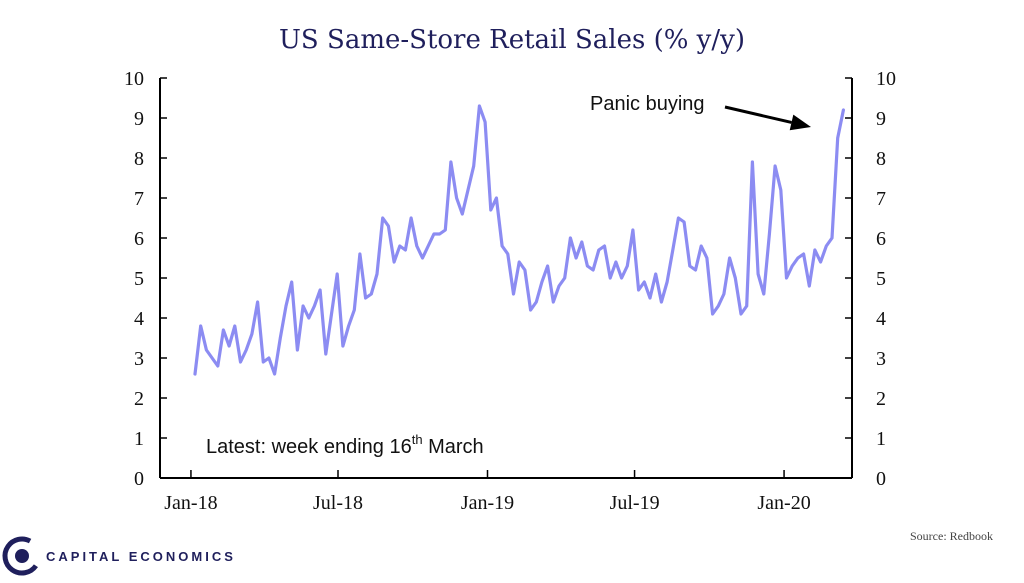 The height and width of the screenshot is (583, 1024). Describe the element at coordinates (139, 479) in the screenshot. I see `left-tick-label: 0` at that location.